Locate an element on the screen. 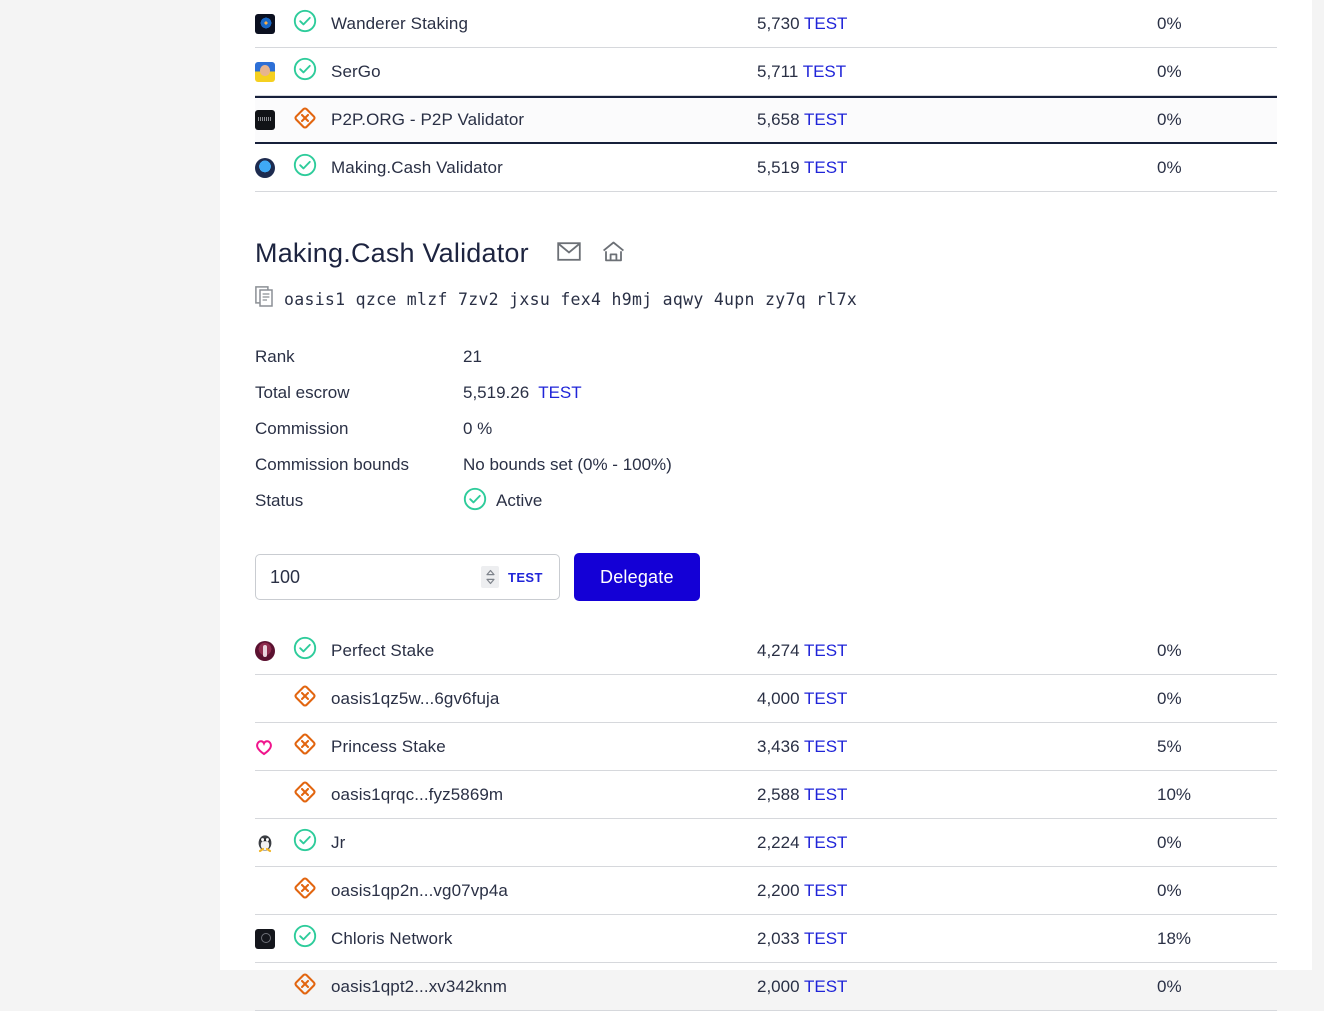 The height and width of the screenshot is (1011, 1324). fact-value-unit: TEST is located at coordinates (560, 392).